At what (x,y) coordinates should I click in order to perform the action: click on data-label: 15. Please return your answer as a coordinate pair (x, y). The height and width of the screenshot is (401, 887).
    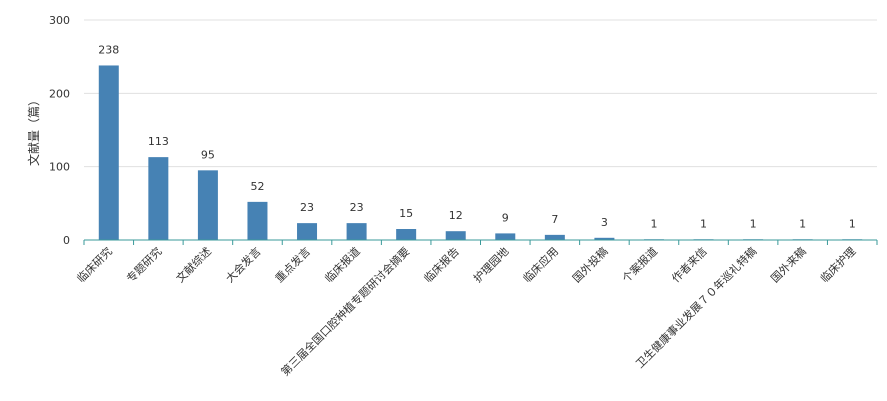
    Looking at the image, I should click on (406, 213).